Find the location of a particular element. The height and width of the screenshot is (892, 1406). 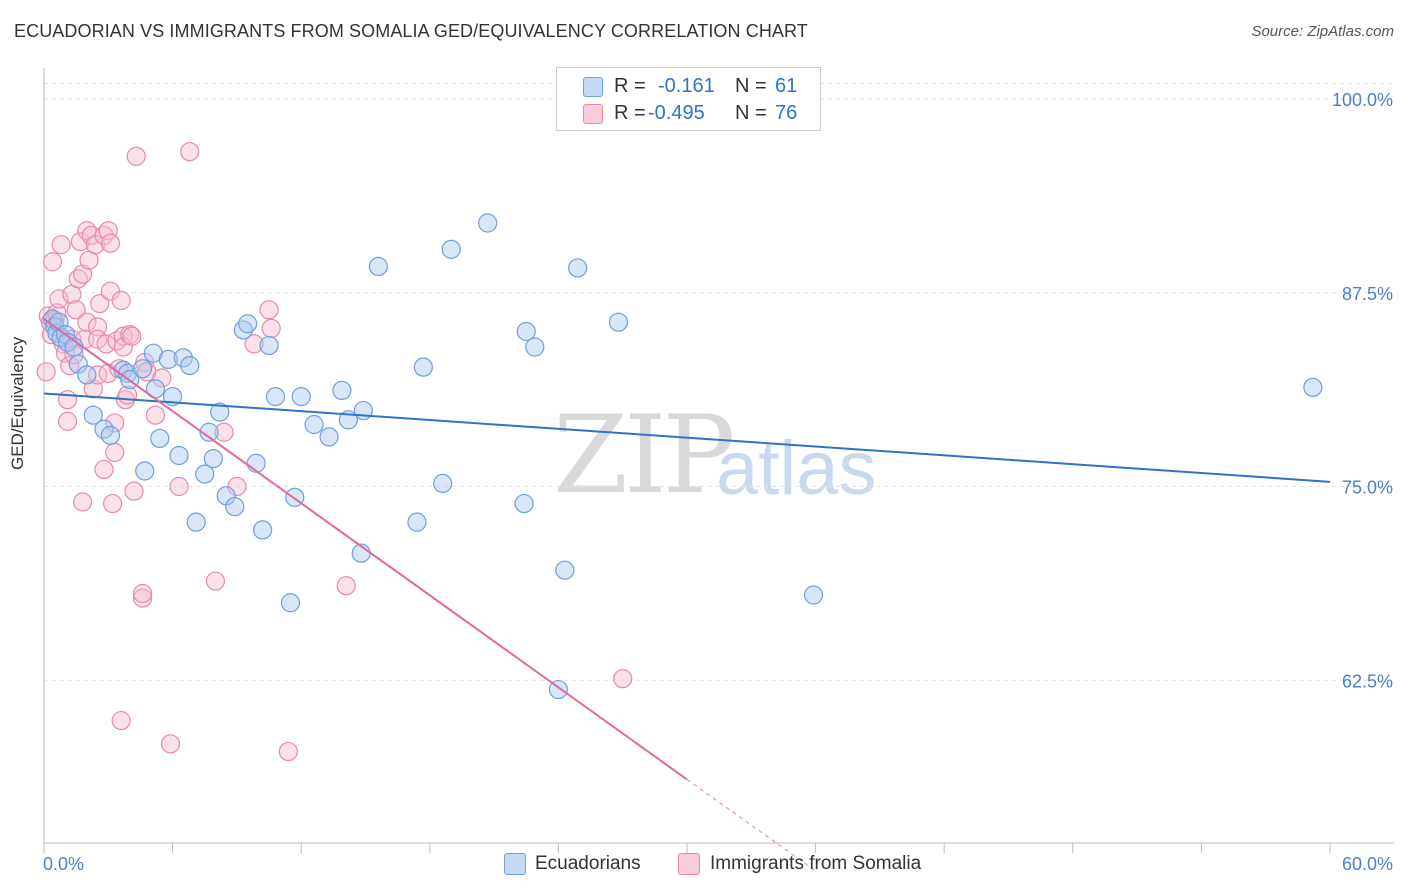

bottom-legend-swatch-ecuadorians is located at coordinates (515, 864).